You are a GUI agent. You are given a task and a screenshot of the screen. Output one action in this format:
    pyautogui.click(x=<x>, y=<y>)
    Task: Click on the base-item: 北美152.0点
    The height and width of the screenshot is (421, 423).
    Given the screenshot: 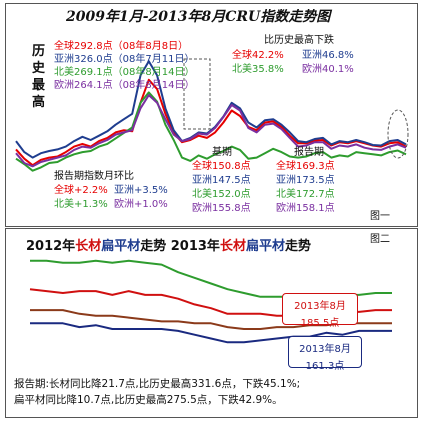 What is the action you would take?
    pyautogui.click(x=221, y=194)
    